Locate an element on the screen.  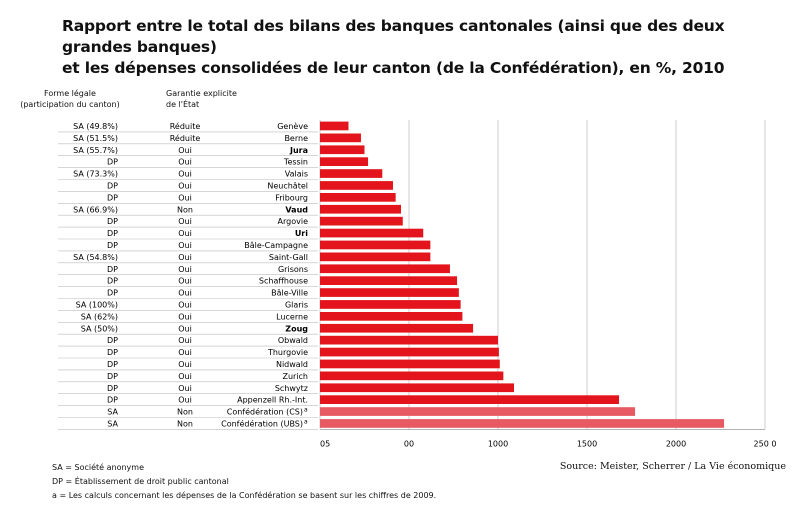
legal-form-label: SA (54.8%) is located at coordinates (95, 257).